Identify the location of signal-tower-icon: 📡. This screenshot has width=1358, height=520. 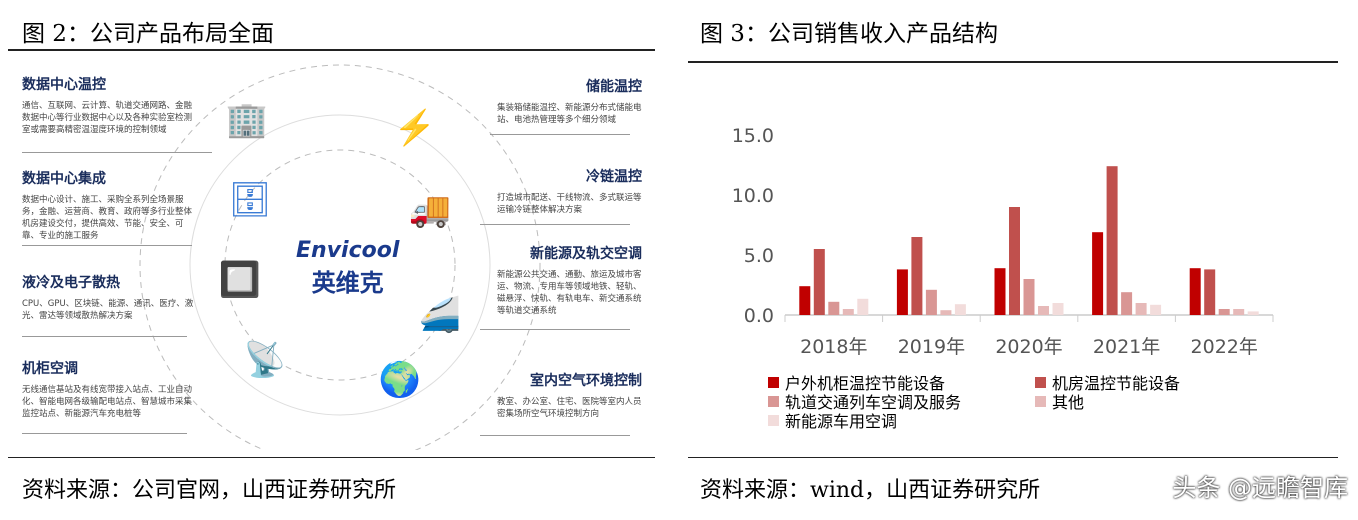
(265, 360).